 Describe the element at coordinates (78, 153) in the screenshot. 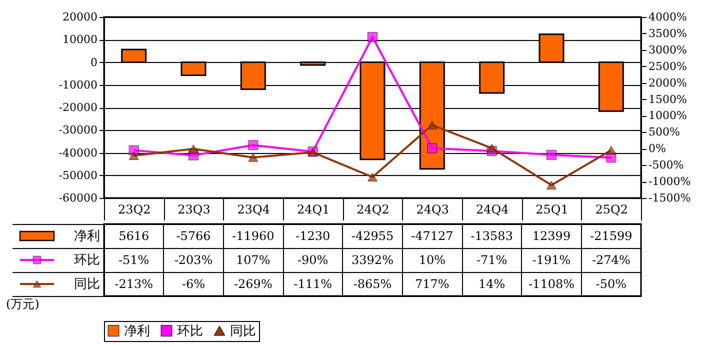

I see `y-tick-label: -40000` at that location.